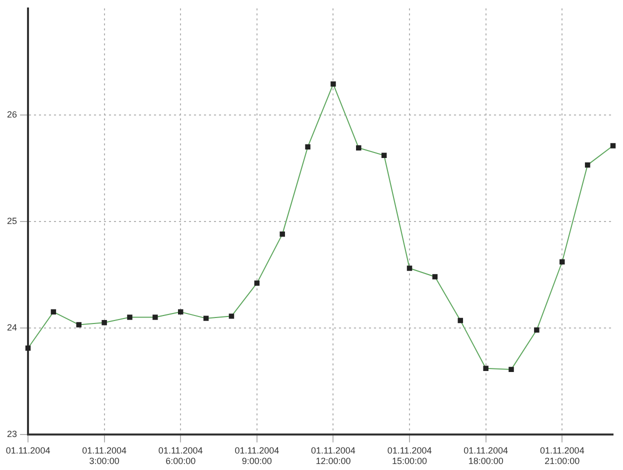  Describe the element at coordinates (486, 455) in the screenshot. I see `x-tick-label: 01.11.2004 18:00:00` at that location.